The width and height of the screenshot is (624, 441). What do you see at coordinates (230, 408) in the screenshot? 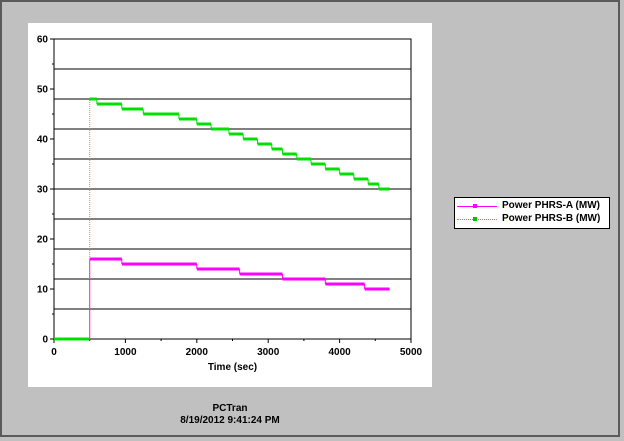
I see `footer-app-name: PCTran` at bounding box center [230, 408].